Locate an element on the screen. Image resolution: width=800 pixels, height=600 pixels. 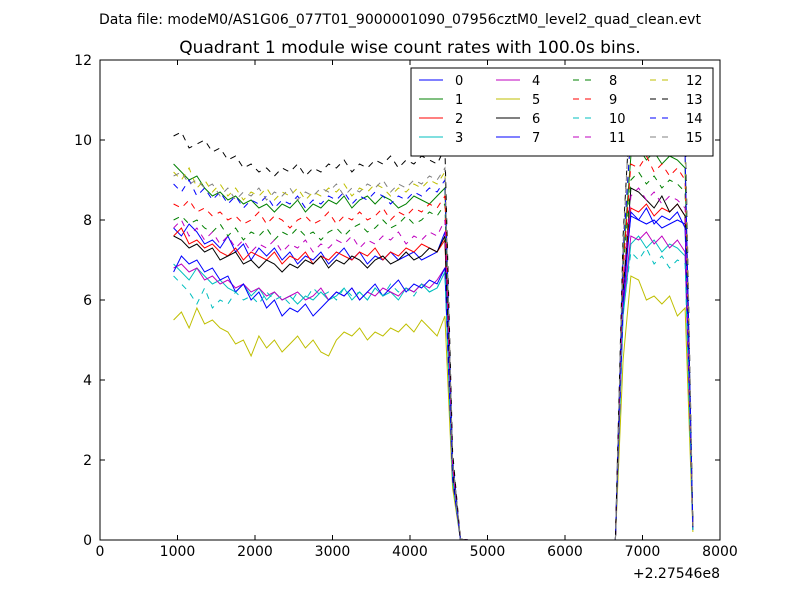
x-tick-label: 2000 is located at coordinates (255, 552).